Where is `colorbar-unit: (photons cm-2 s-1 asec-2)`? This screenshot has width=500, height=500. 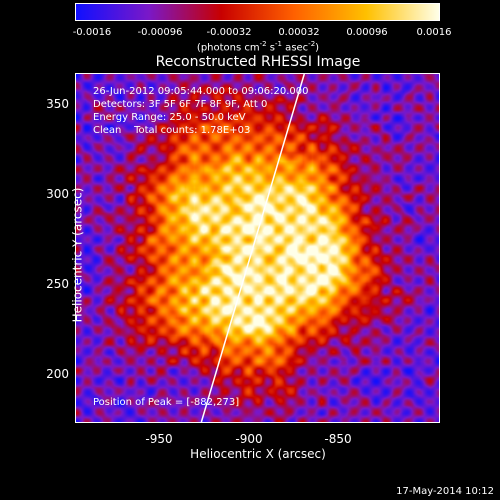 colorbar-unit: (photons cm-2 s-1 asec-2) is located at coordinates (258, 47).